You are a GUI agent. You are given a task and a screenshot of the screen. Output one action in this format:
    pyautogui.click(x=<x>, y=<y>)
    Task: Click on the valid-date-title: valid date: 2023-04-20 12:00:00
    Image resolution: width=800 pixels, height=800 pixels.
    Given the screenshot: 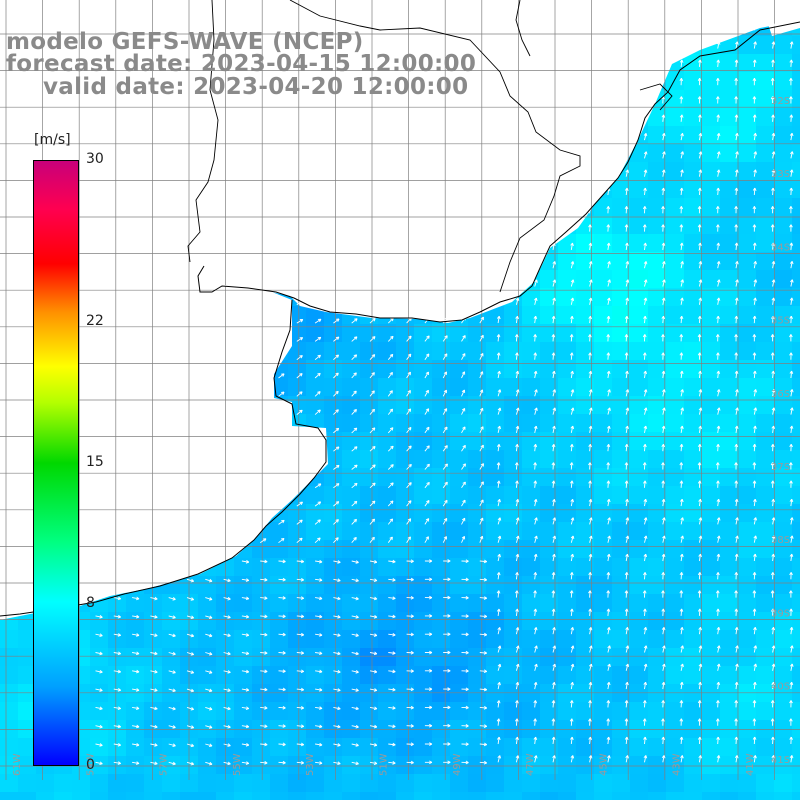 What is the action you would take?
    pyautogui.click(x=256, y=87)
    